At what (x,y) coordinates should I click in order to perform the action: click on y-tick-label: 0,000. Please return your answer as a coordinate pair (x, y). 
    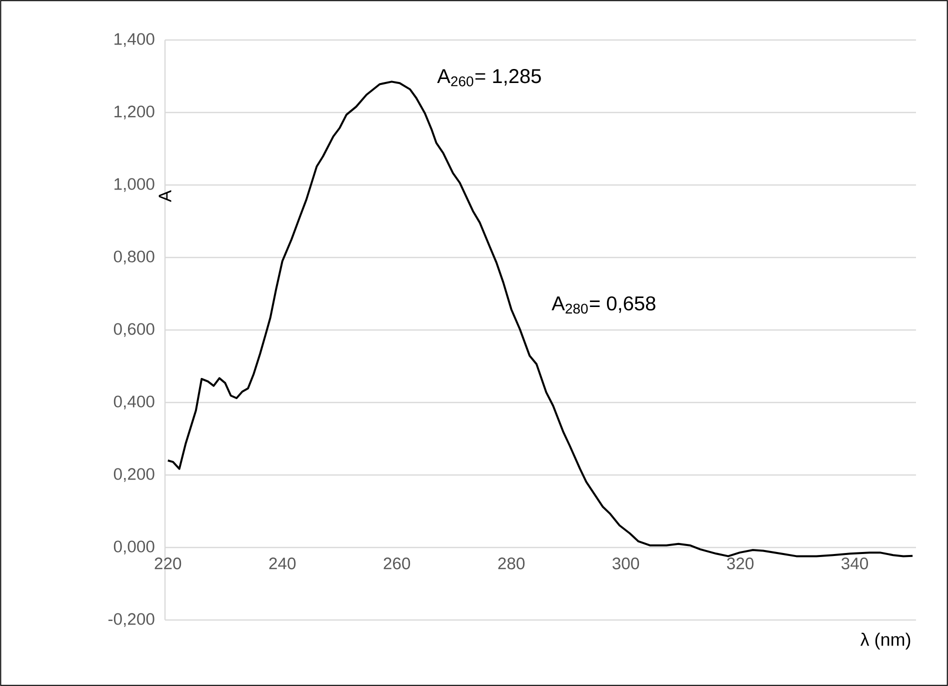
    Looking at the image, I should click on (134, 547).